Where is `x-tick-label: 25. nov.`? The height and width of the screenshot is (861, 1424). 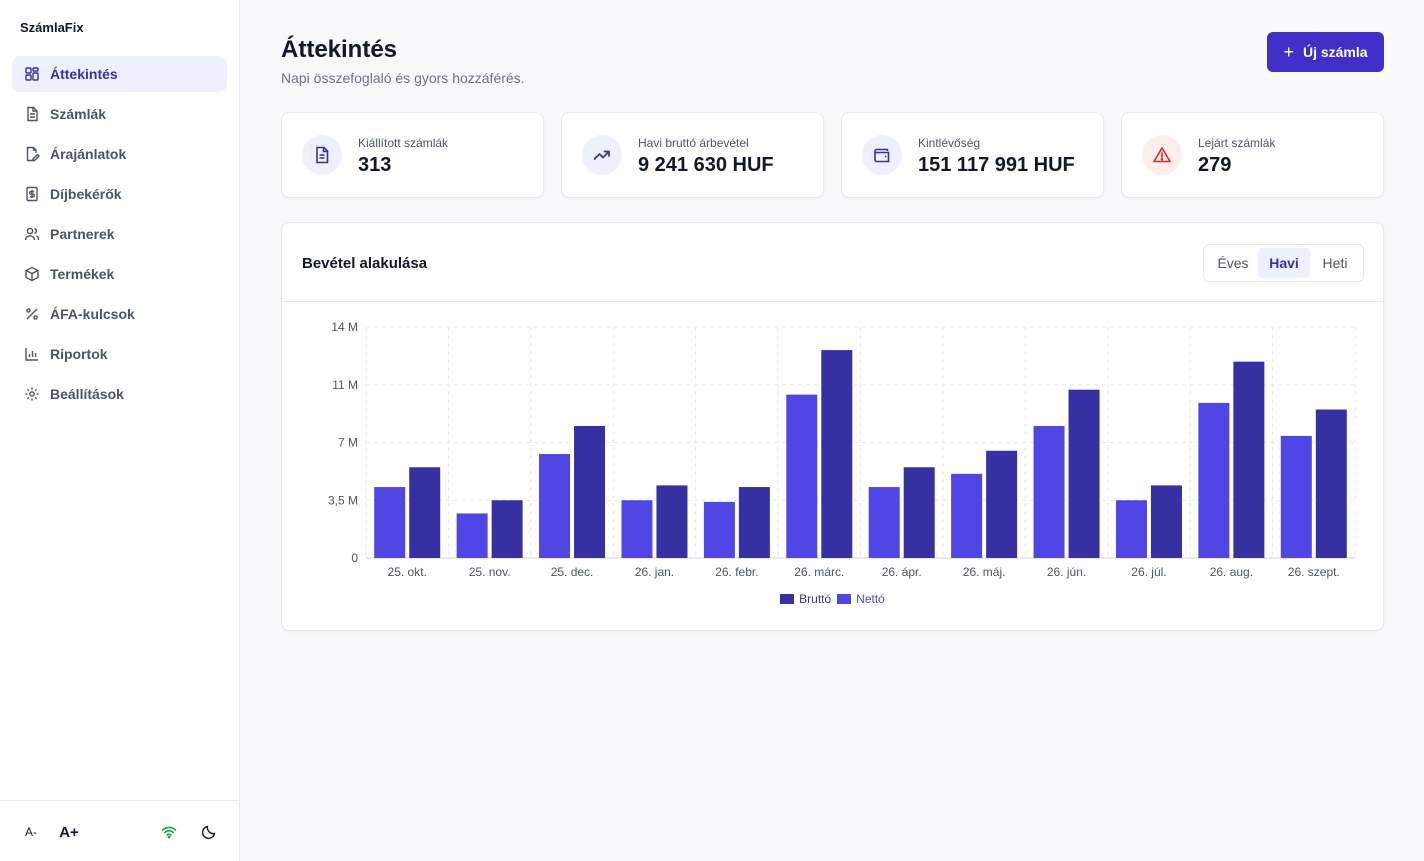 x-tick-label: 25. nov. is located at coordinates (490, 572).